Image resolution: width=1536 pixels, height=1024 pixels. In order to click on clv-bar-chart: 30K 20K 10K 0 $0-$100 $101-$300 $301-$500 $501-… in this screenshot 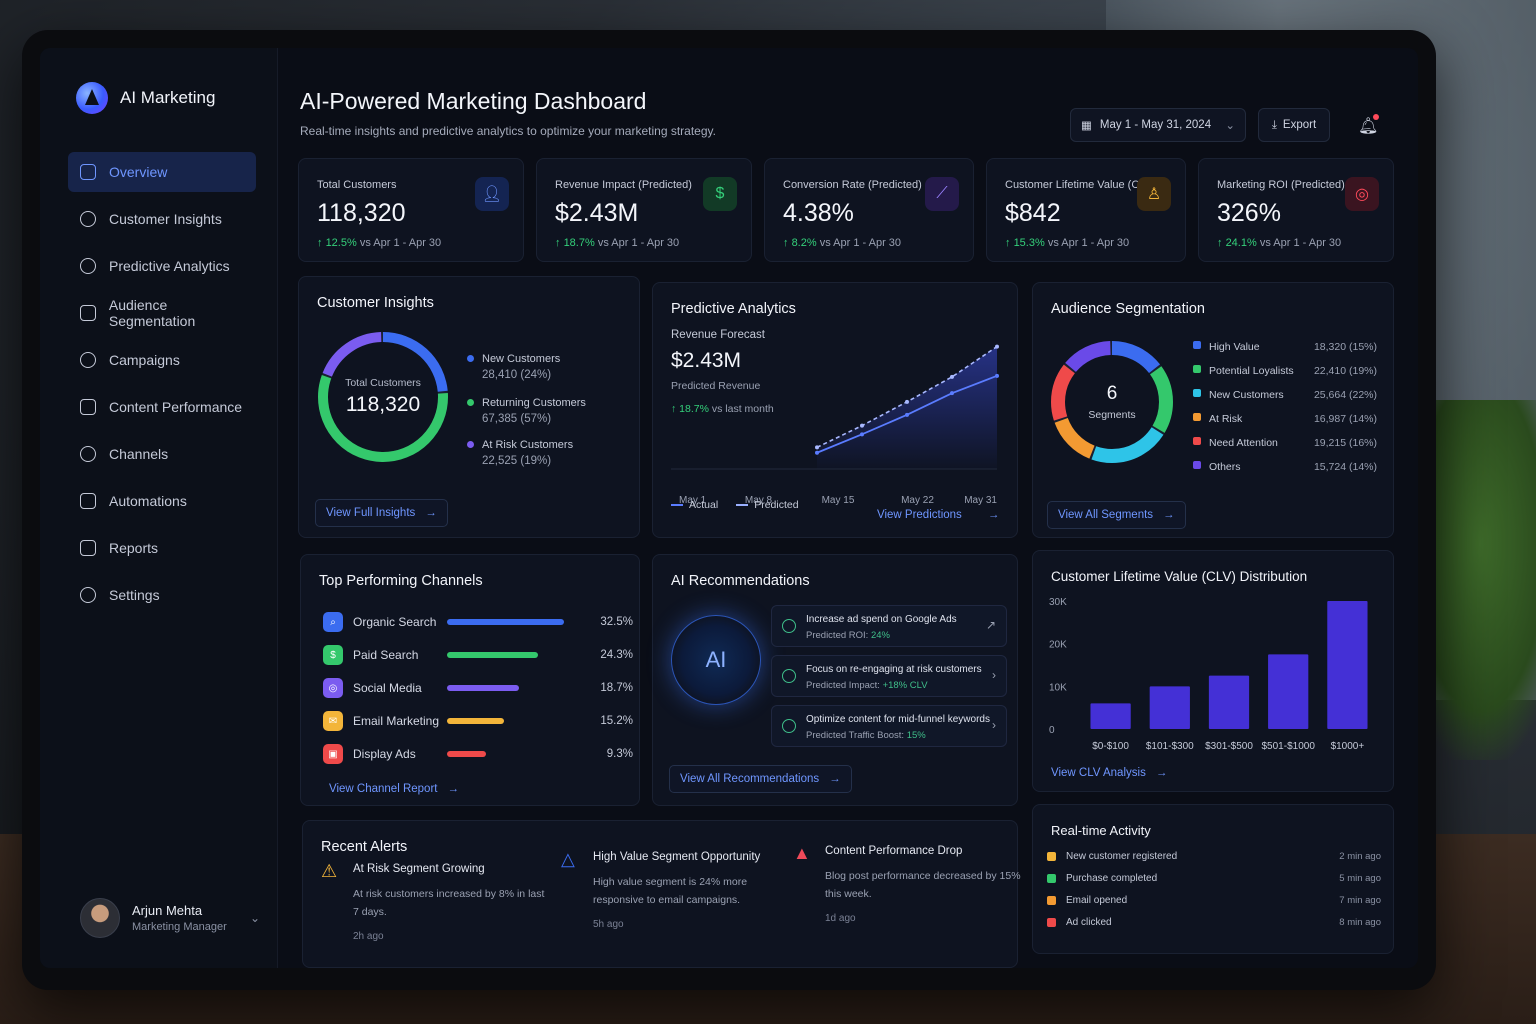, I will do `click(1208, 674)`.